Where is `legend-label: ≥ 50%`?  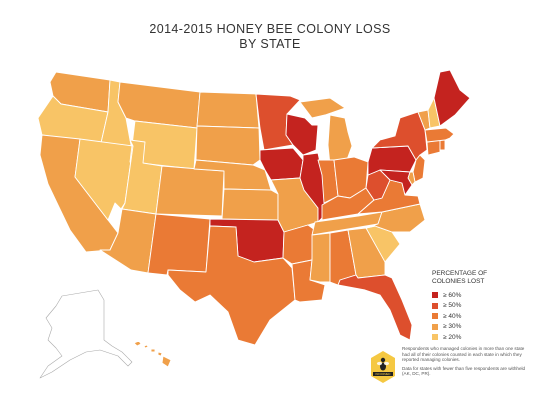 legend-label: ≥ 50% is located at coordinates (452, 306).